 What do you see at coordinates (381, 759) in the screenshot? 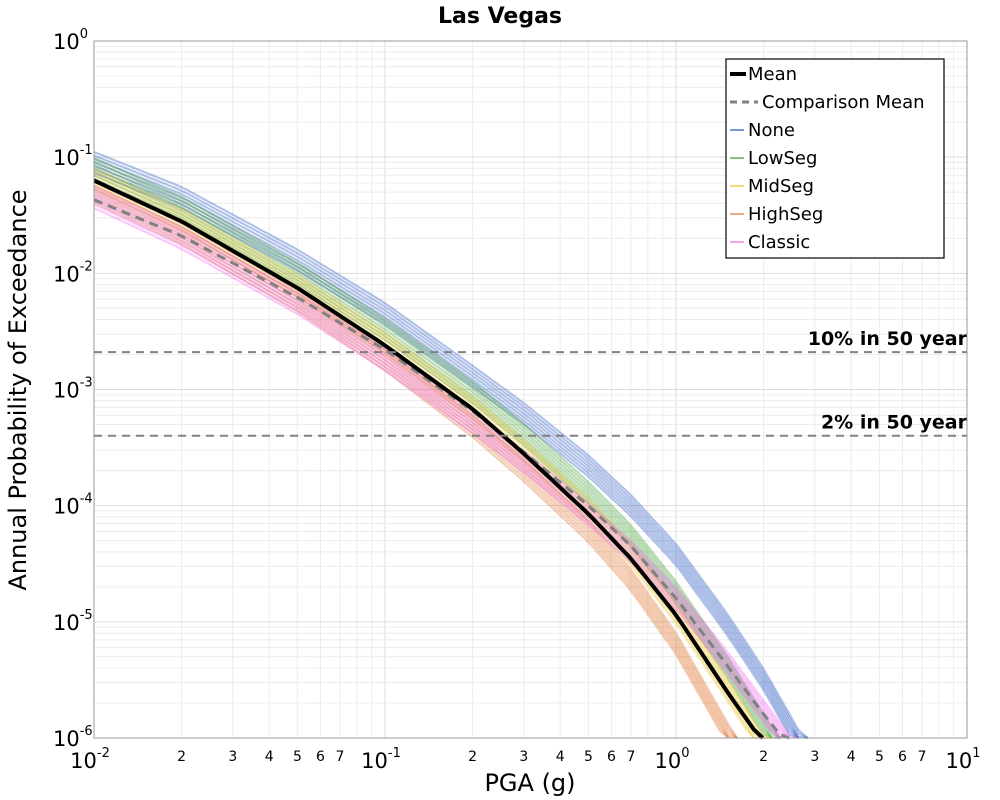
I see `x-tick-label: 10⁻¹` at bounding box center [381, 759].